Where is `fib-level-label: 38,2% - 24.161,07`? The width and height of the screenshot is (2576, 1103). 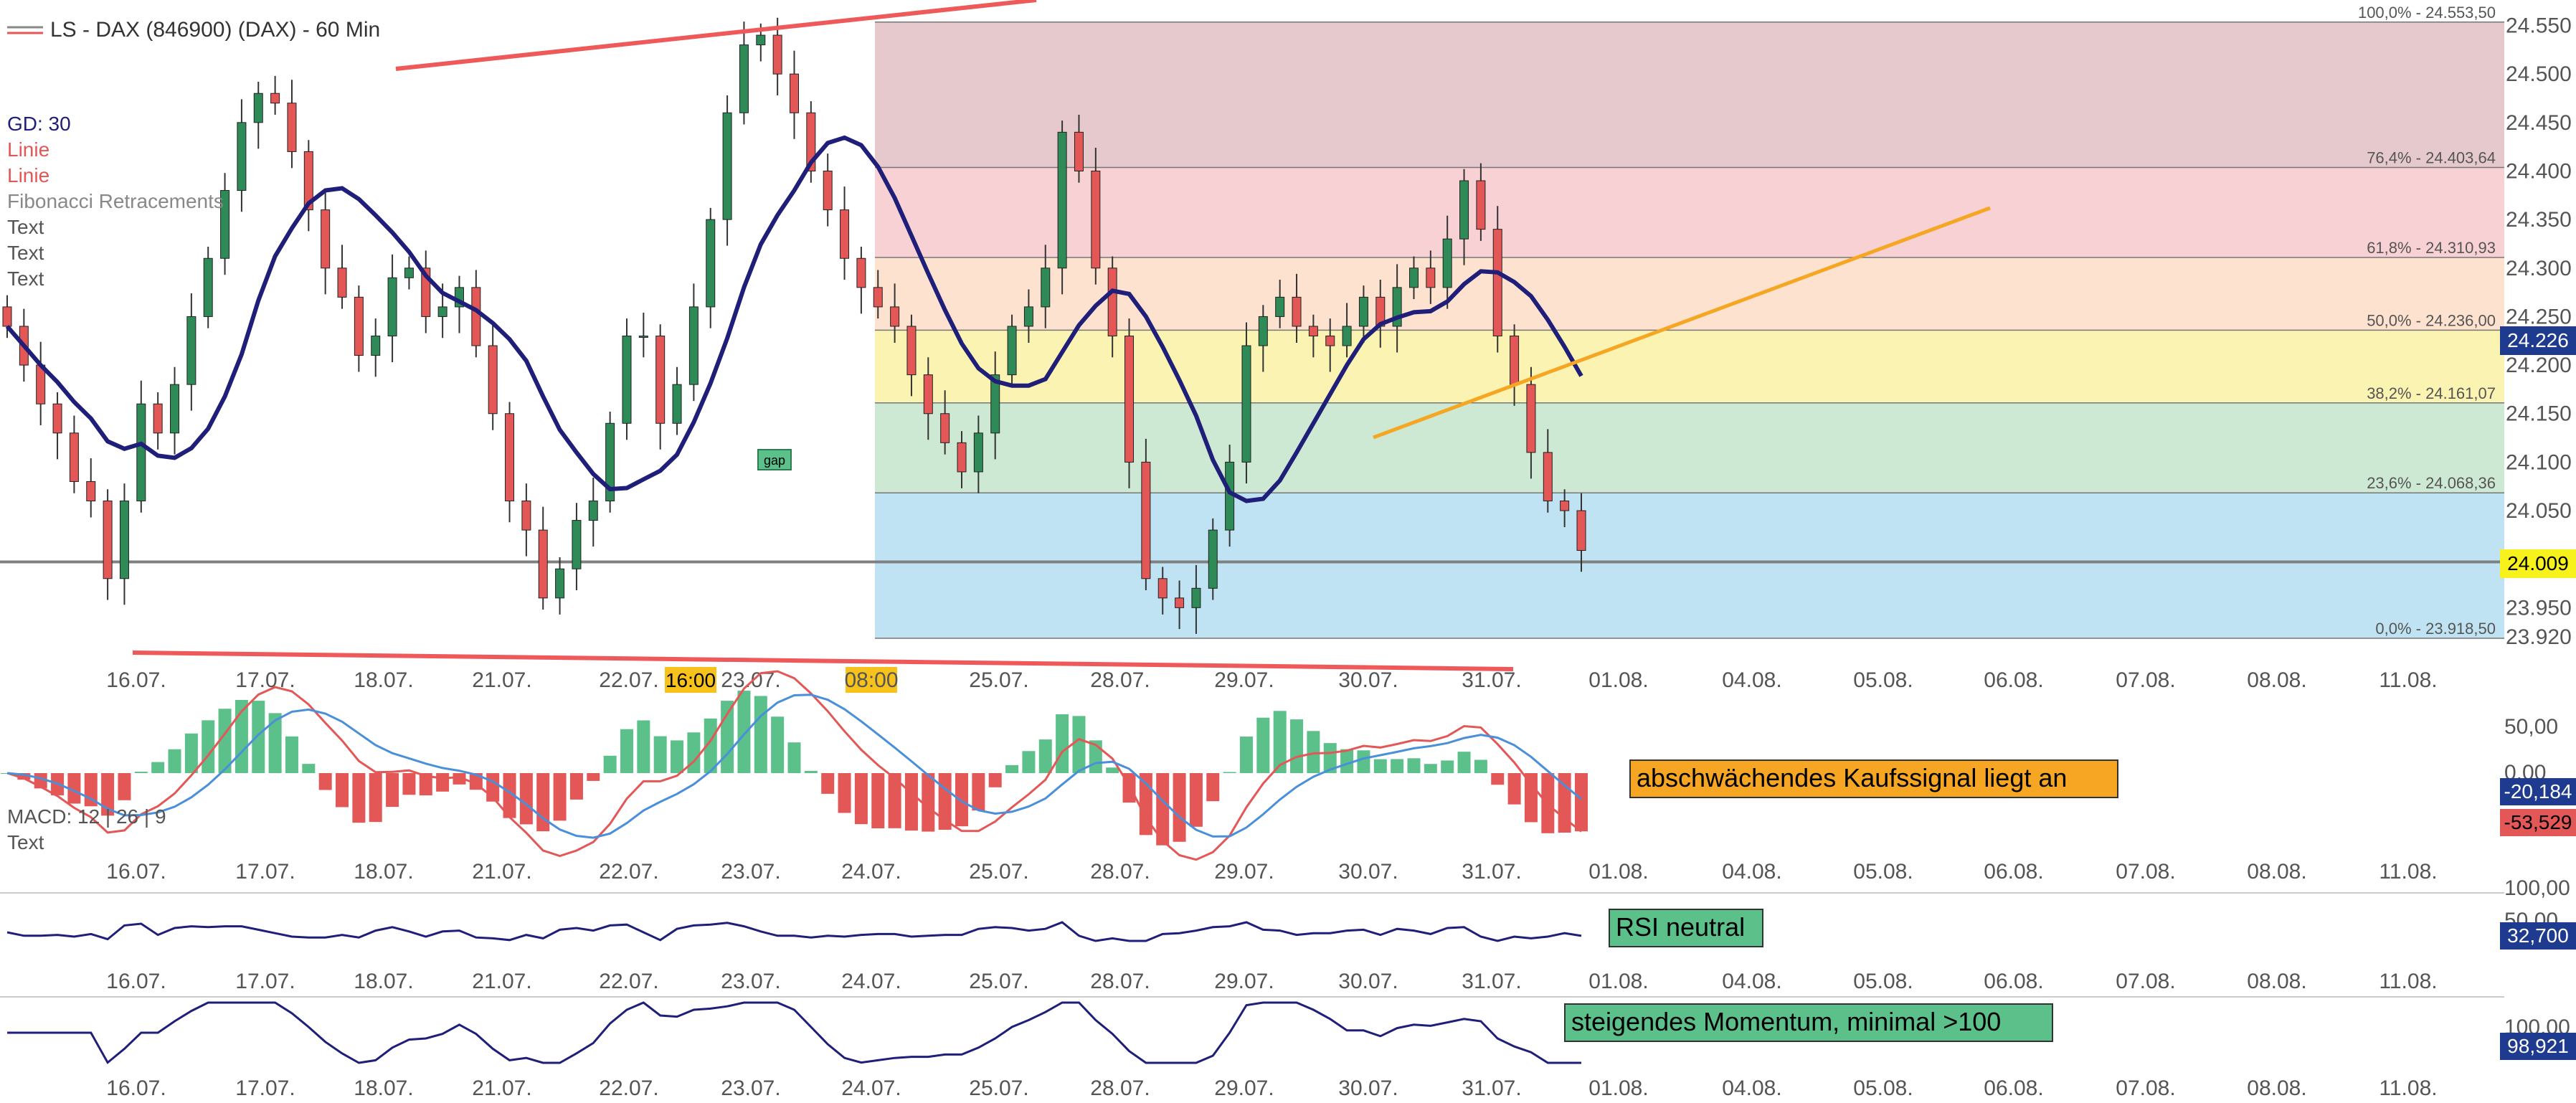
fib-level-label: 38,2% - 24.161,07 is located at coordinates (2431, 393).